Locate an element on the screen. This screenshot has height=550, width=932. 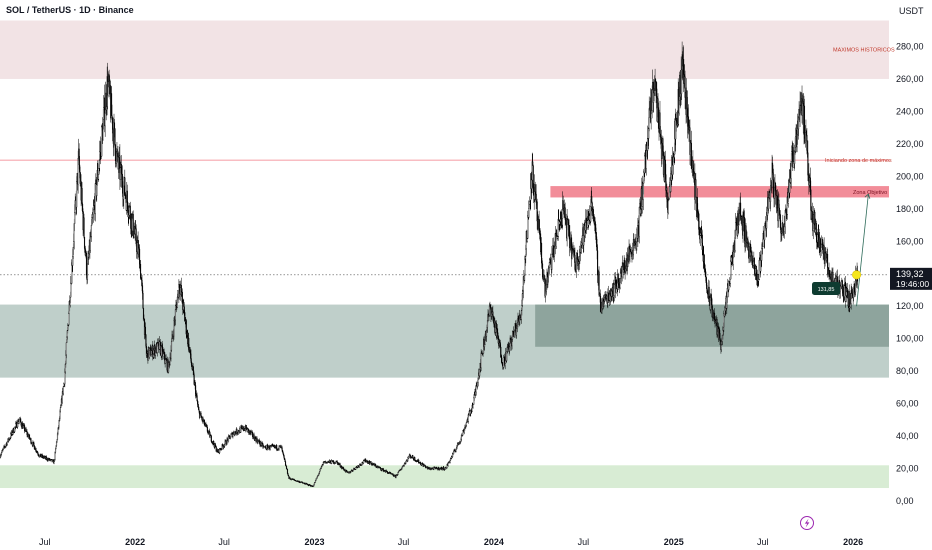
currency-label: USDT is located at coordinates (911, 11).